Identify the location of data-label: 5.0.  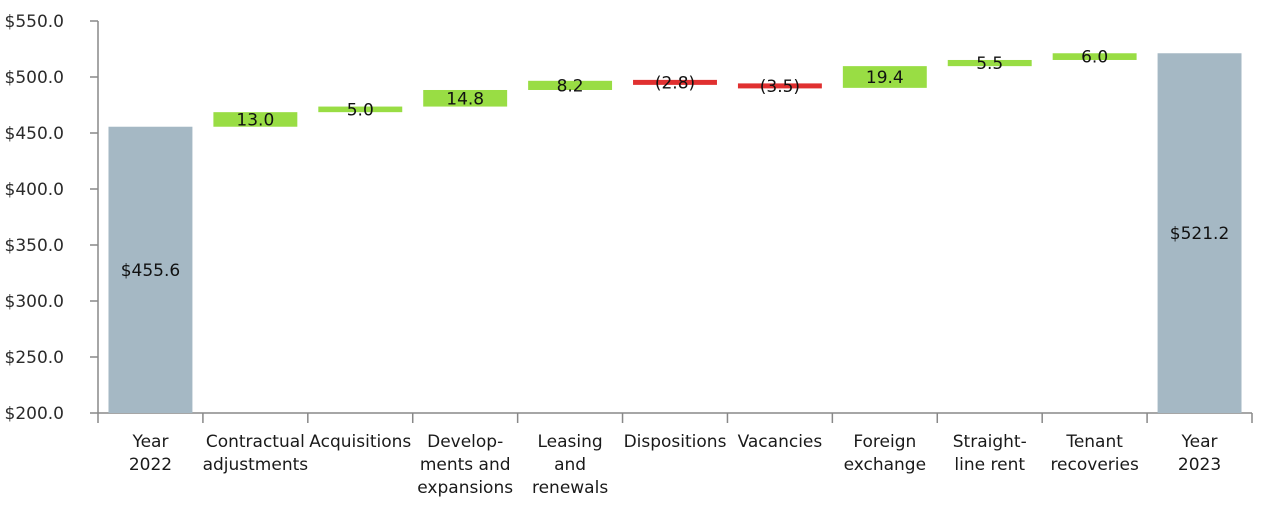
(360, 110).